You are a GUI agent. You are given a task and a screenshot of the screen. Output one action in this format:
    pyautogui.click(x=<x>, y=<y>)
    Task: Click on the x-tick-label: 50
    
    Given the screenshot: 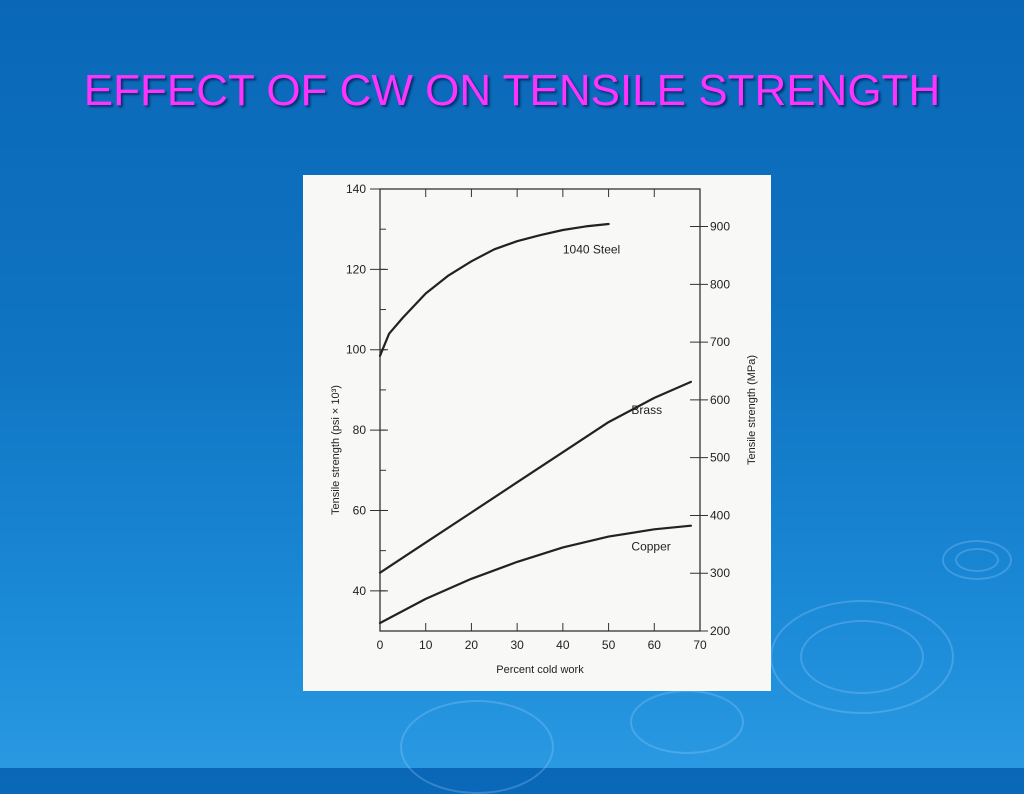 What is the action you would take?
    pyautogui.click(x=609, y=645)
    